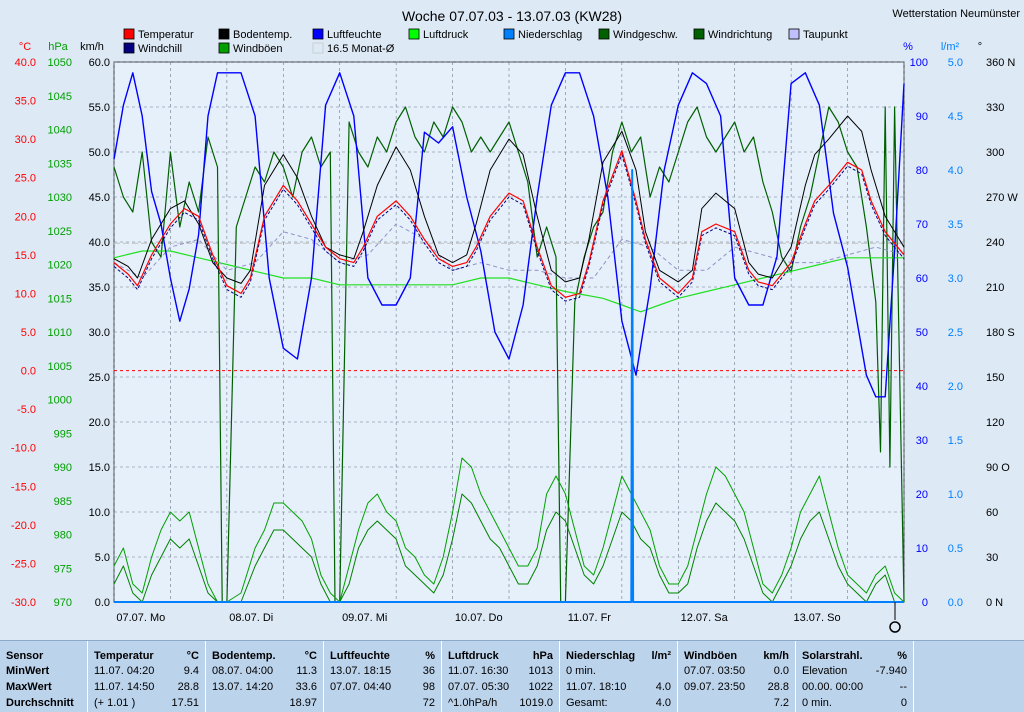  What do you see at coordinates (825, 671) in the screenshot?
I see `stats-cell: Elevation` at bounding box center [825, 671].